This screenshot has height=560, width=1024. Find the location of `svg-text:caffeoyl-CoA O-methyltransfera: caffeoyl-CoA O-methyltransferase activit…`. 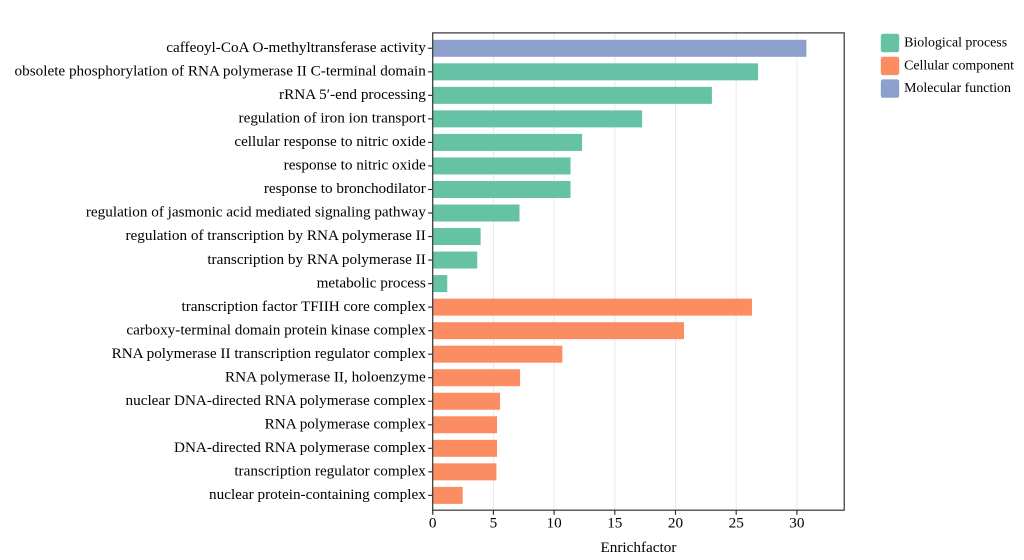

svg-text:caffeoyl-CoA O-methyltransfera: caffeoyl-CoA O-methyltransferase activit… is located at coordinates (296, 47).